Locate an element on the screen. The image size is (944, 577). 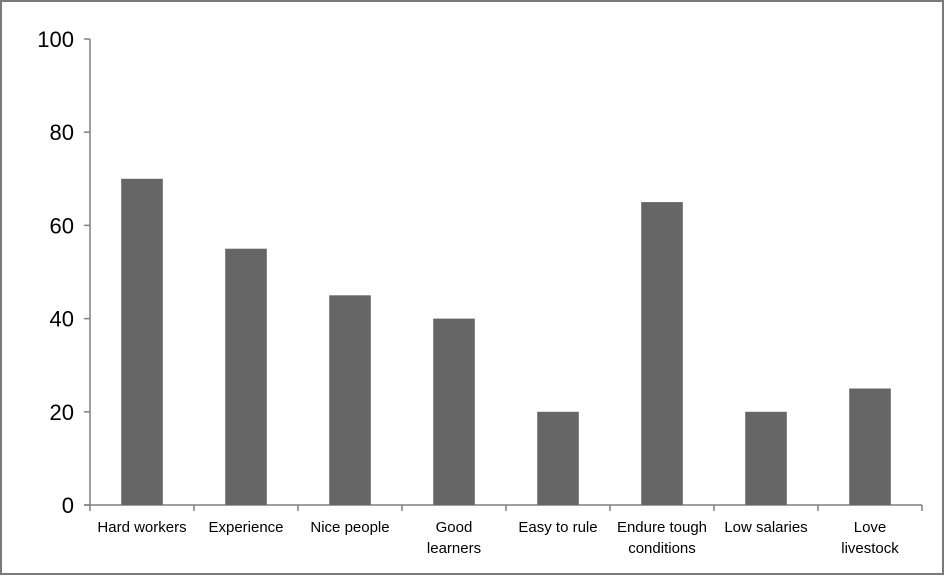
x-tick-label-line: Low salaries is located at coordinates (765, 527).